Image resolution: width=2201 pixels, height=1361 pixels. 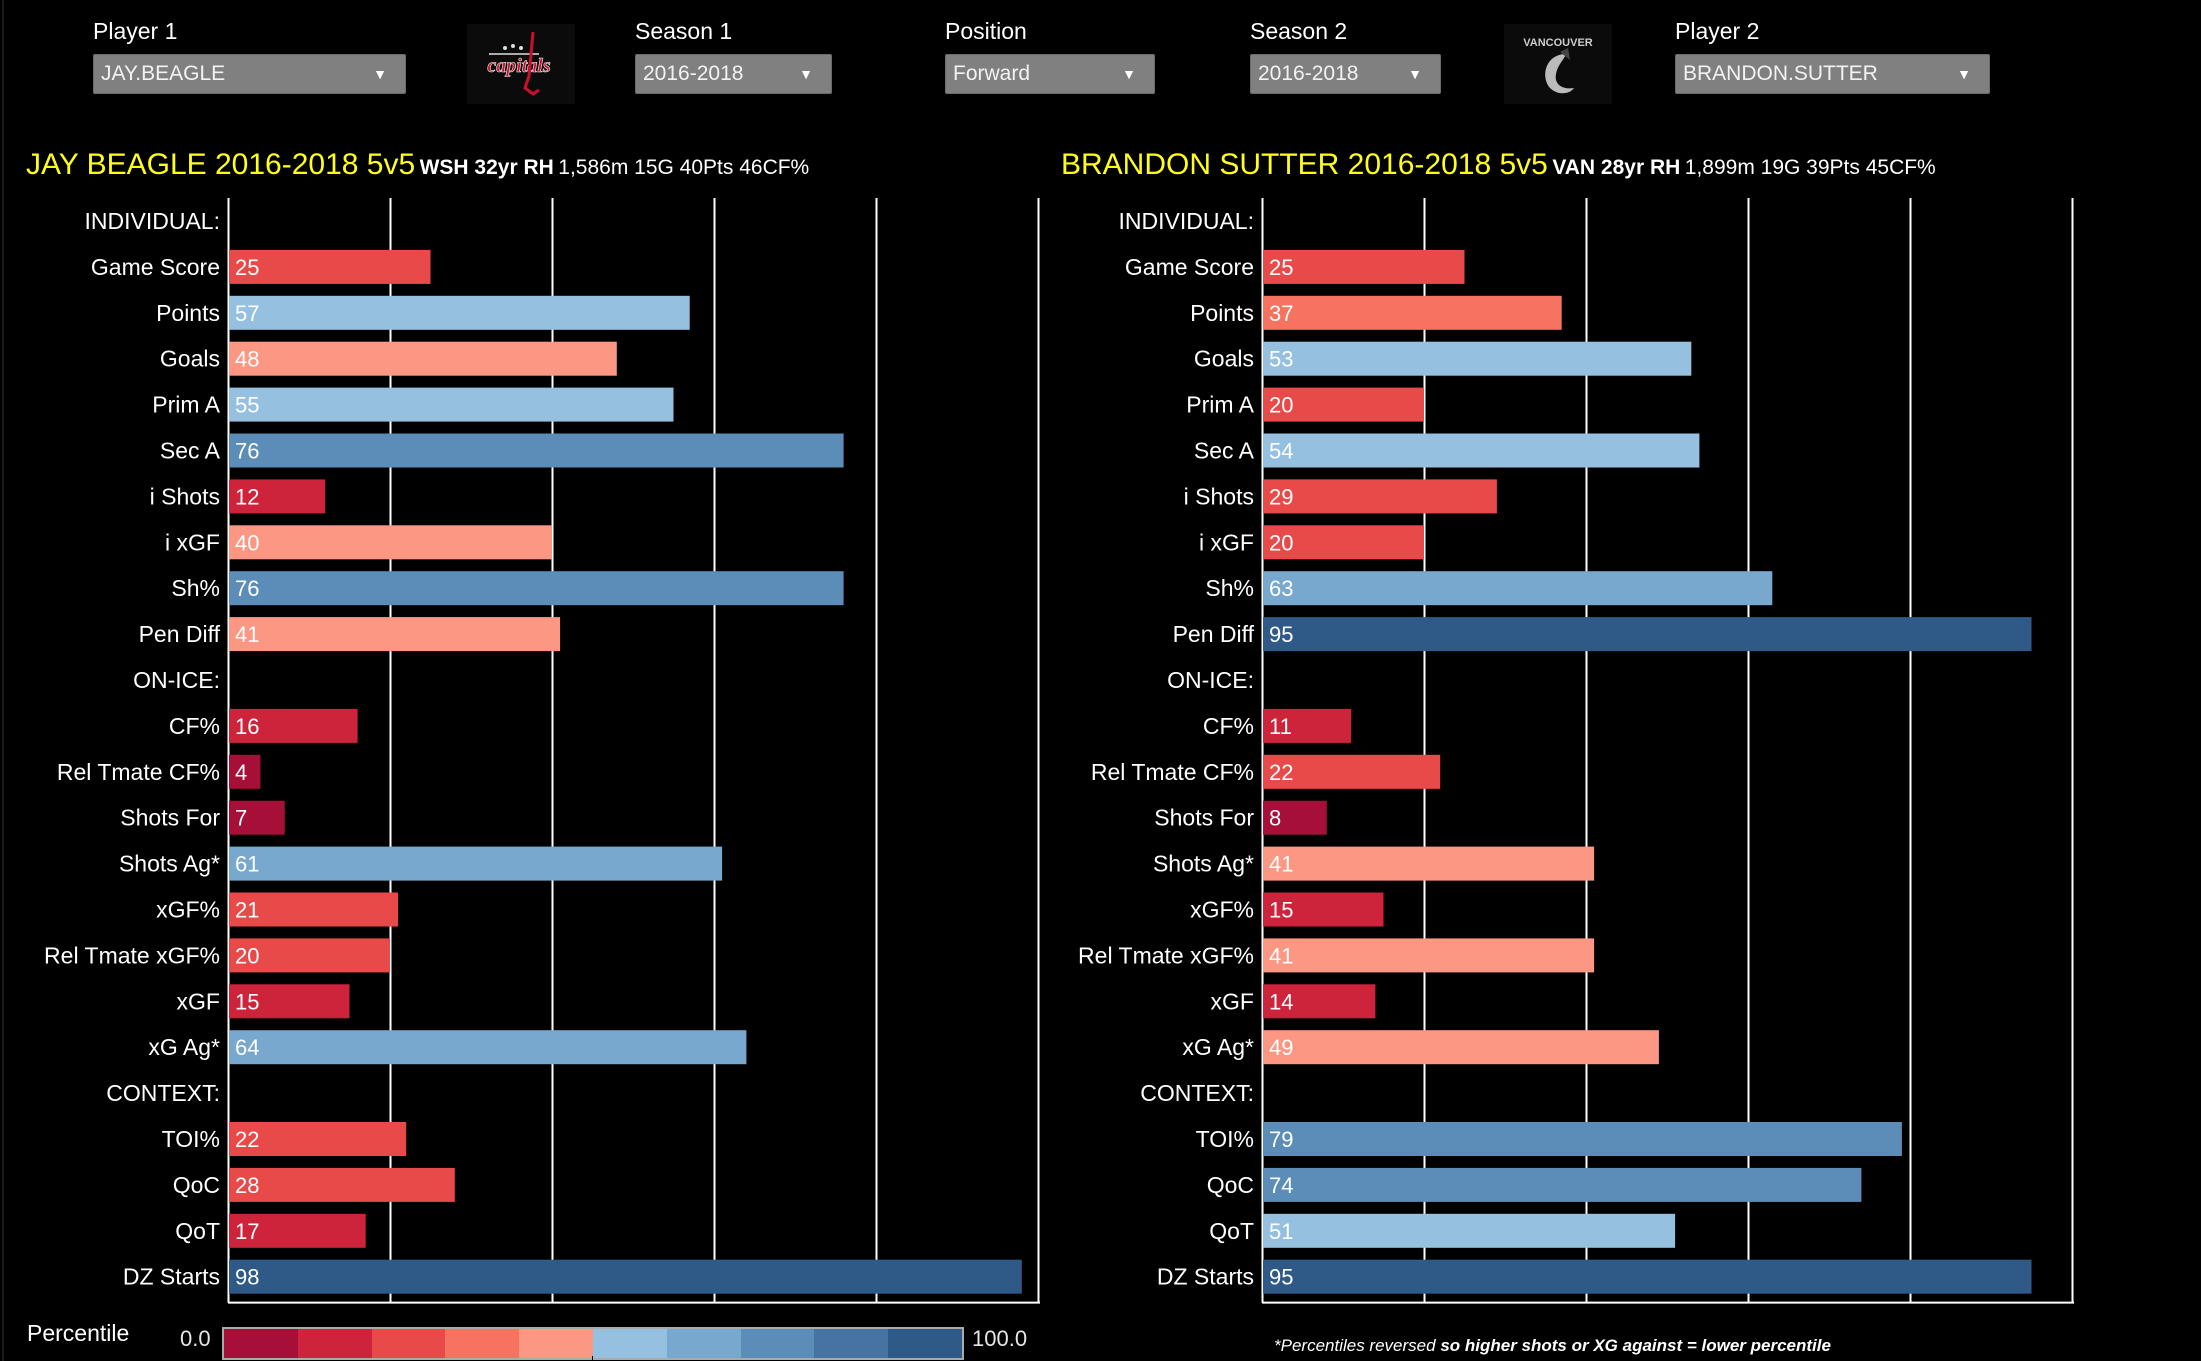 What do you see at coordinates (592, 1358) in the screenshot?
I see `legend-midpoint-tick` at bounding box center [592, 1358].